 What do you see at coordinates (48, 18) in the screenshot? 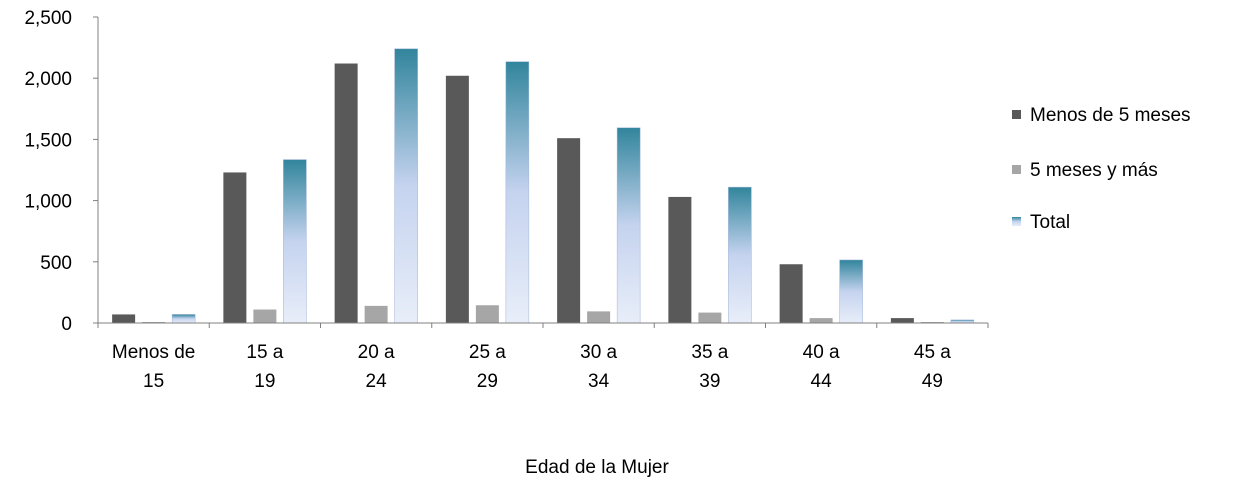
I see `y-tick-label: 2,500` at bounding box center [48, 18].